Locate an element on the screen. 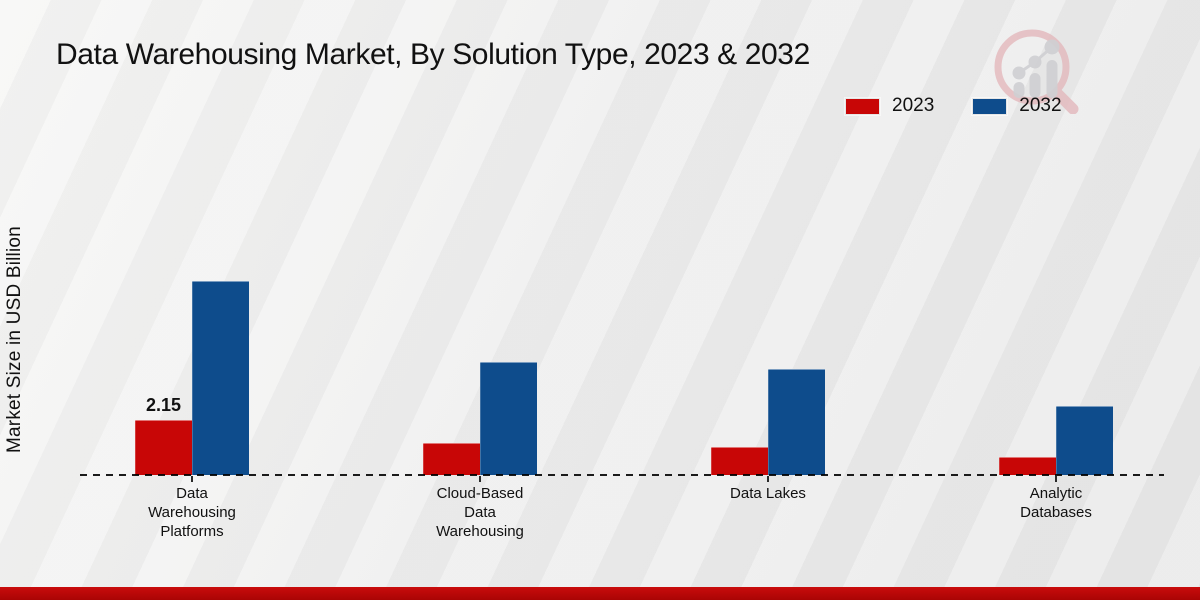 The width and height of the screenshot is (1200, 600). category-label-data-lakes: Data Lakes is located at coordinates (768, 493).